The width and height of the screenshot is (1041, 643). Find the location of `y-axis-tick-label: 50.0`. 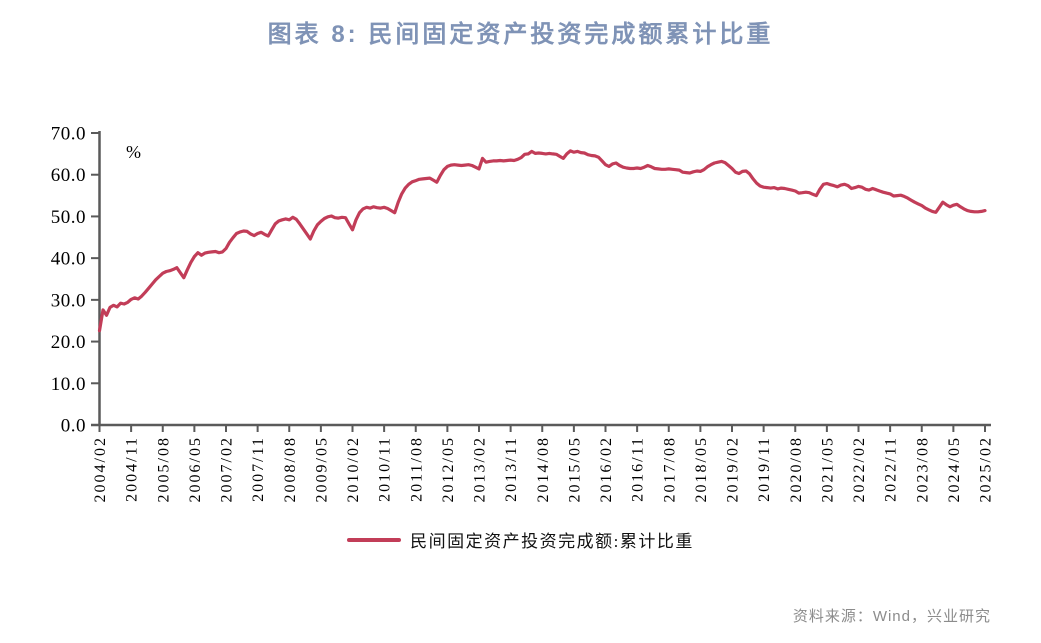

y-axis-tick-label: 50.0 is located at coordinates (68, 217).